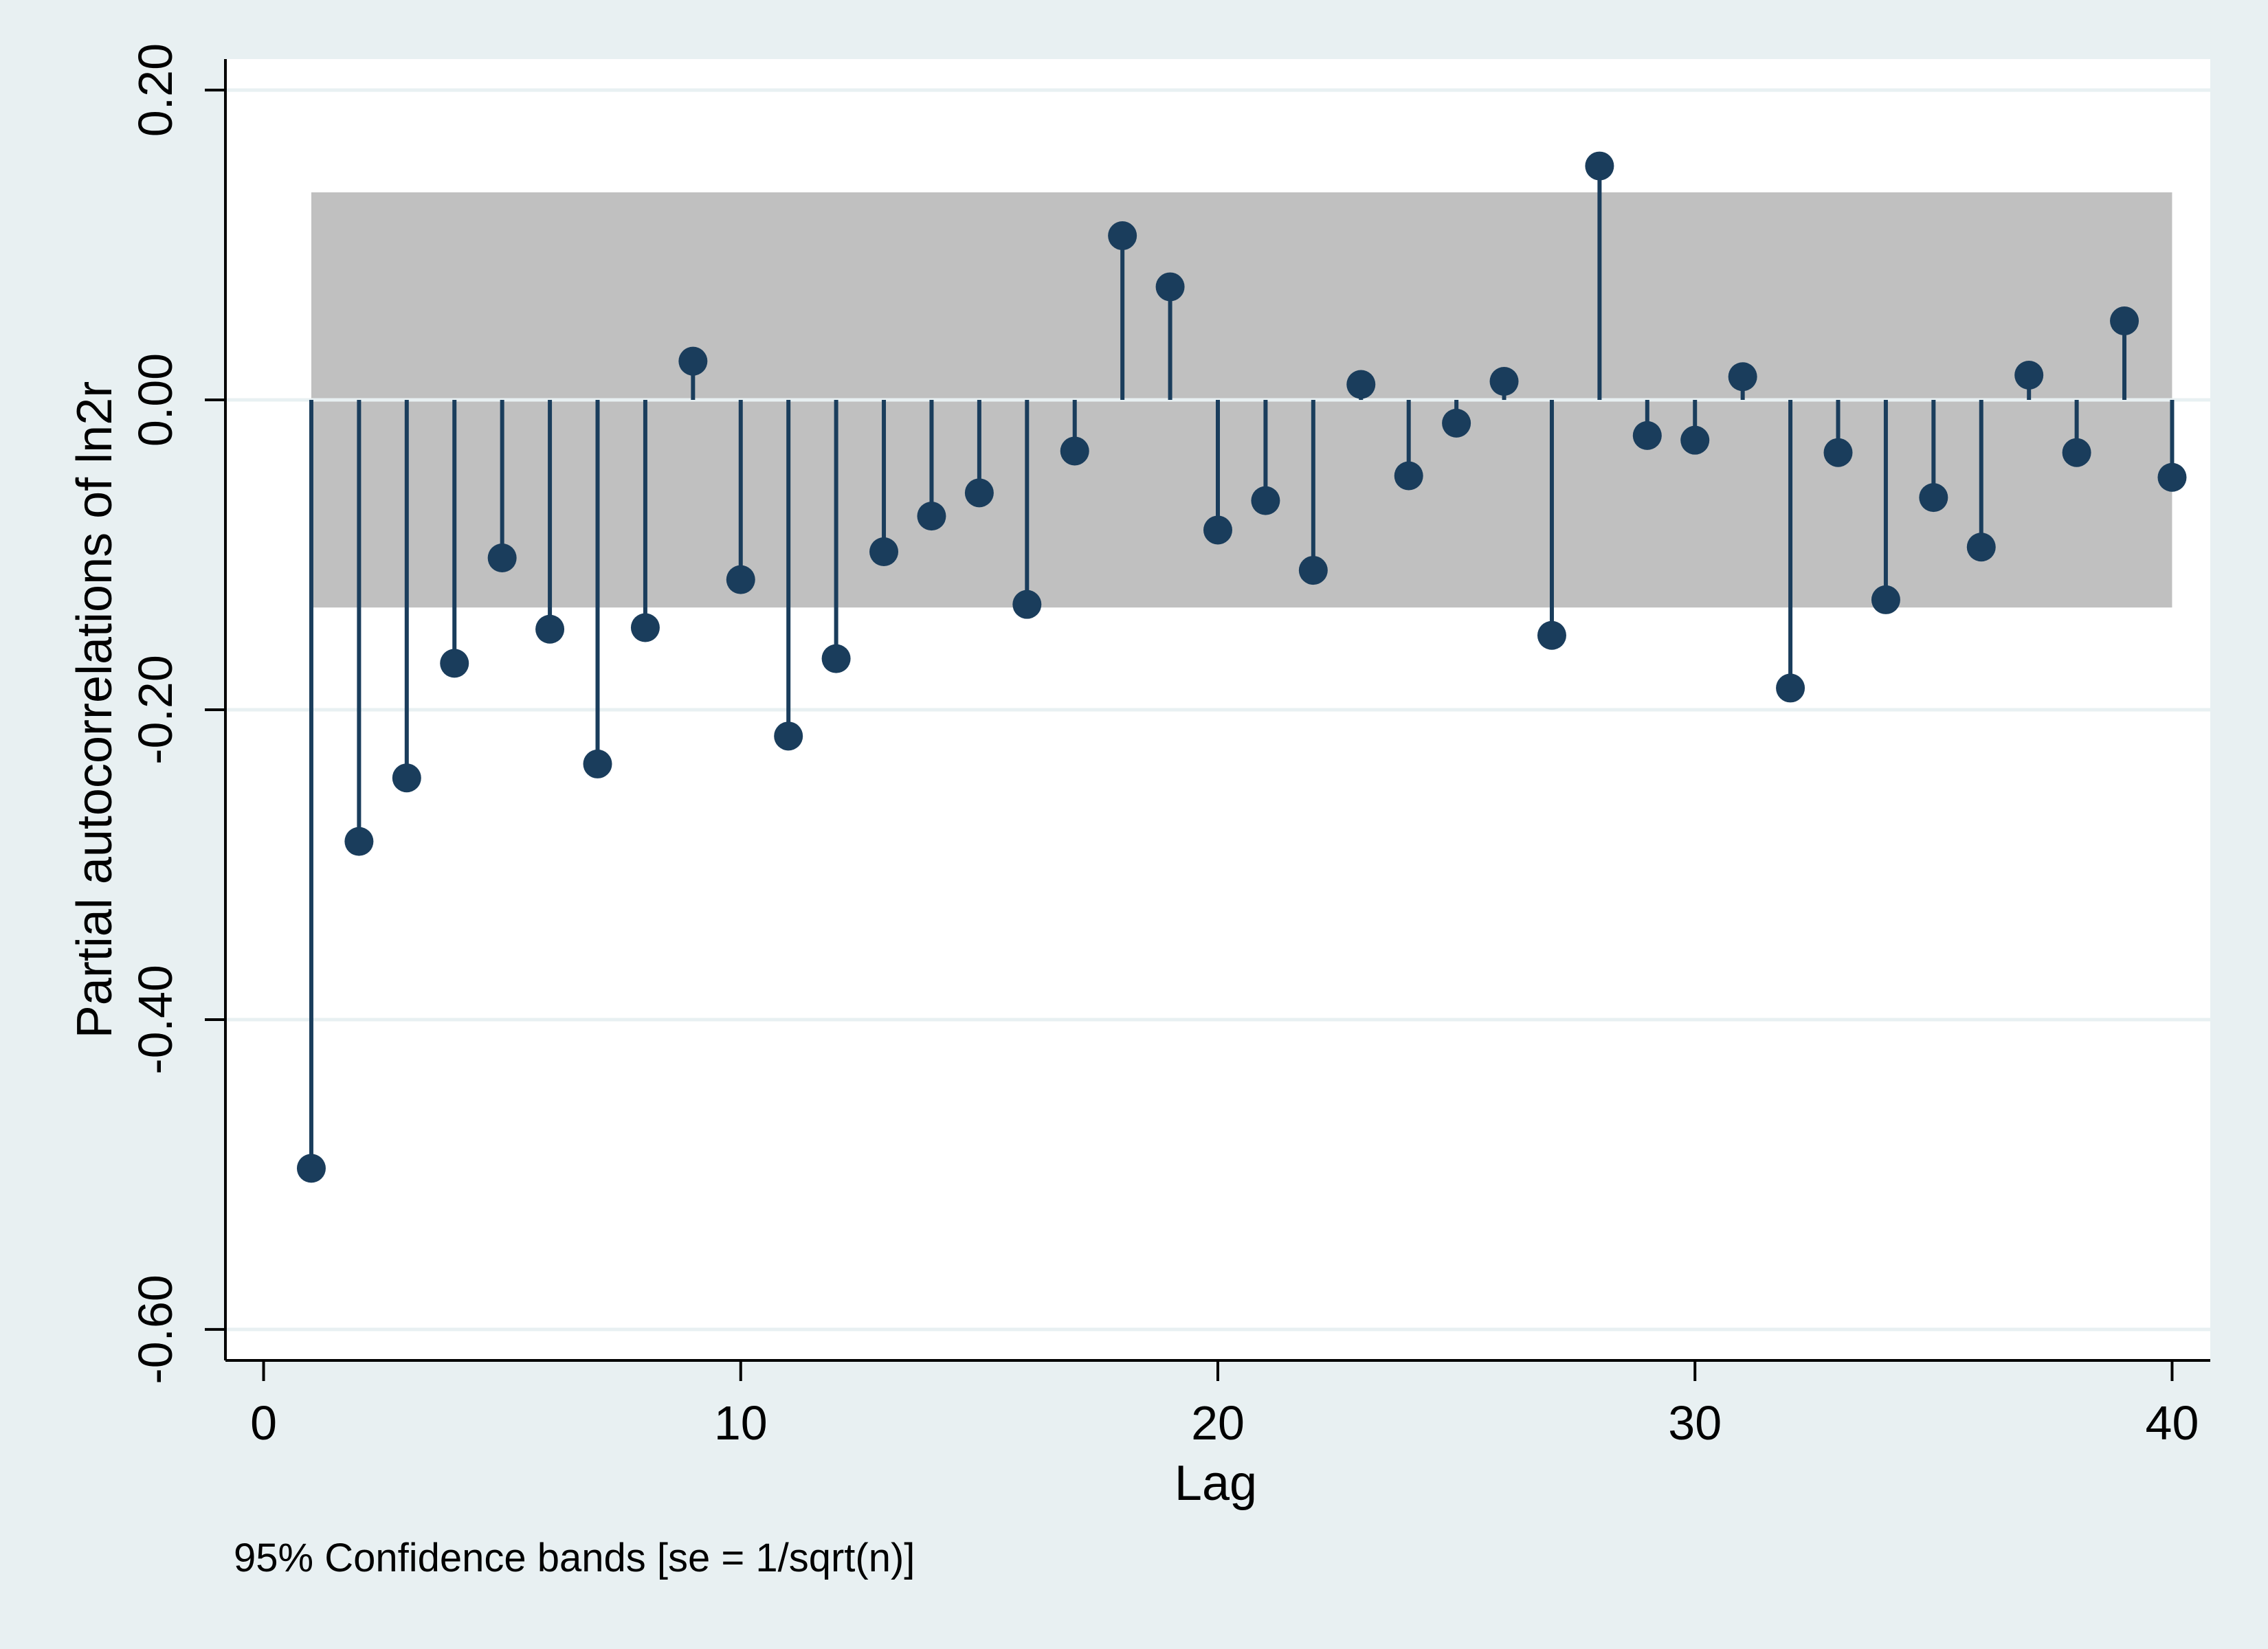  What do you see at coordinates (155, 400) in the screenshot?
I see `y-tick-label: 0.00` at bounding box center [155, 400].